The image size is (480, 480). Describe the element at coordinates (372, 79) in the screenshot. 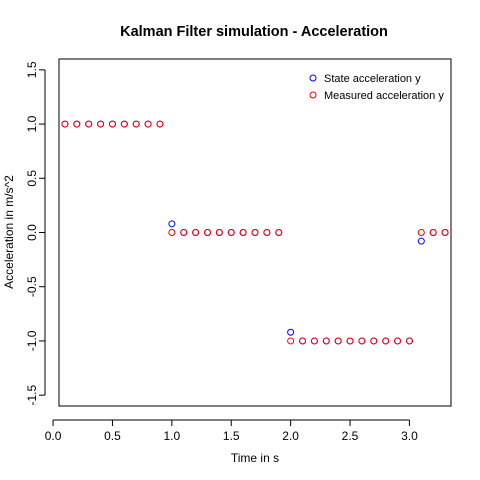

I see `legend-label: State acceleration y` at that location.